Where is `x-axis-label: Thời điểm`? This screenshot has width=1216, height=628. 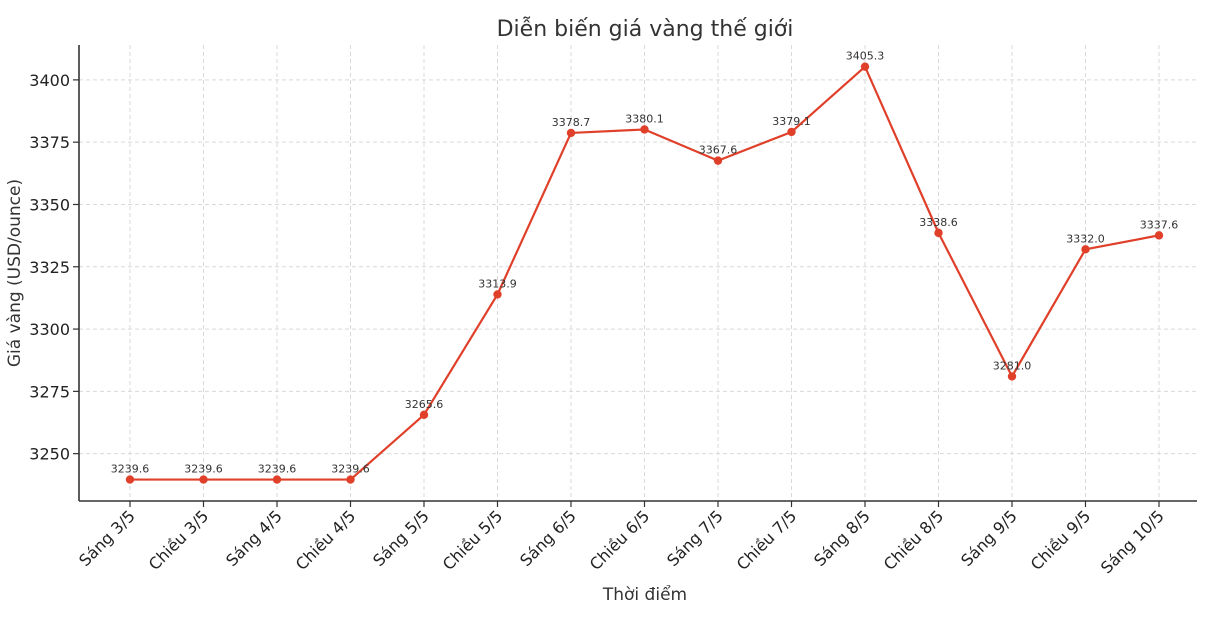
x-axis-label: Thời điểm is located at coordinates (644, 594).